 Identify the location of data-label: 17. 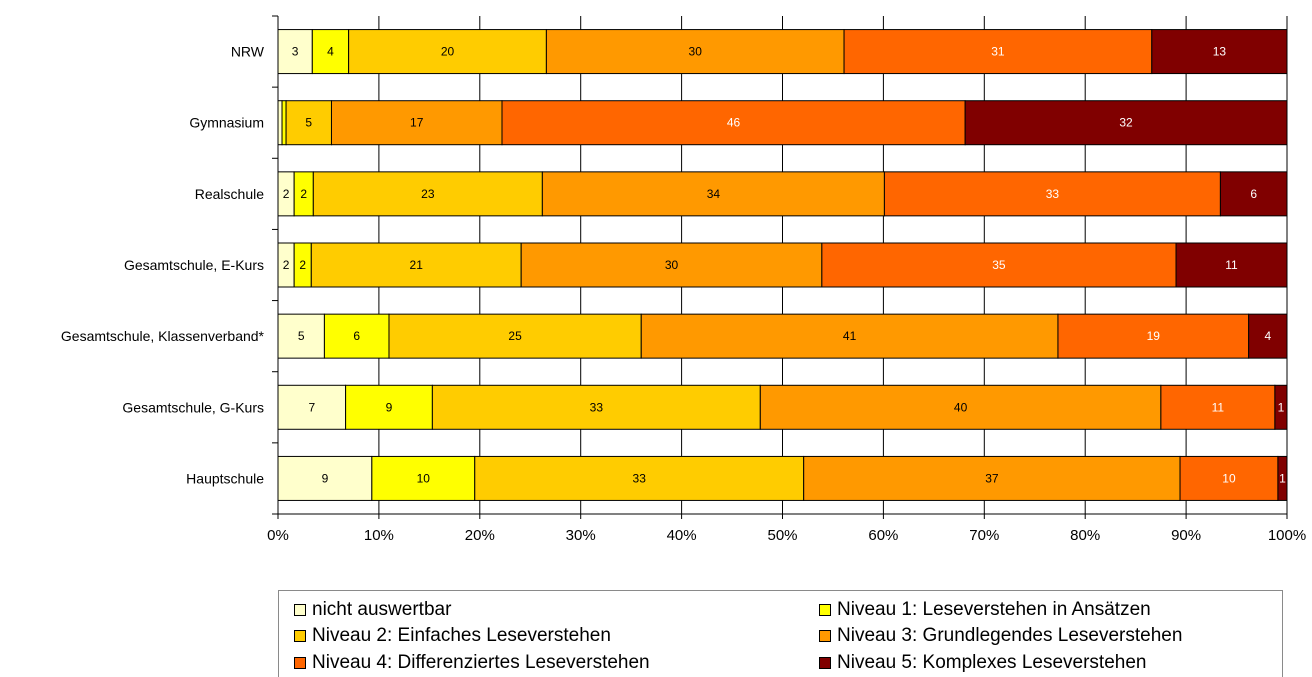
(417, 123).